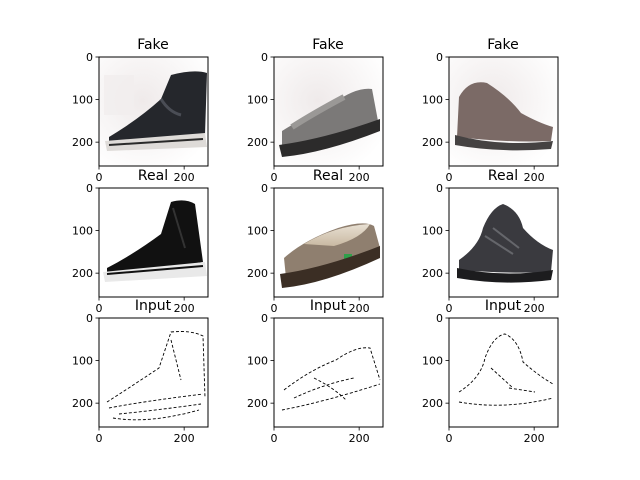 This screenshot has height=480, width=640. I want to click on axes-input-2: 0 200 0 100 200, so click(315, 378).